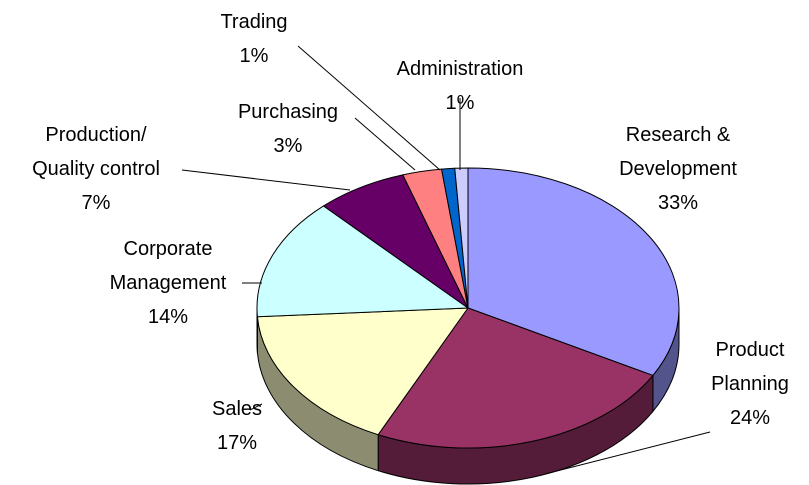  What do you see at coordinates (288, 146) in the screenshot?
I see `value-label: 3%` at bounding box center [288, 146].